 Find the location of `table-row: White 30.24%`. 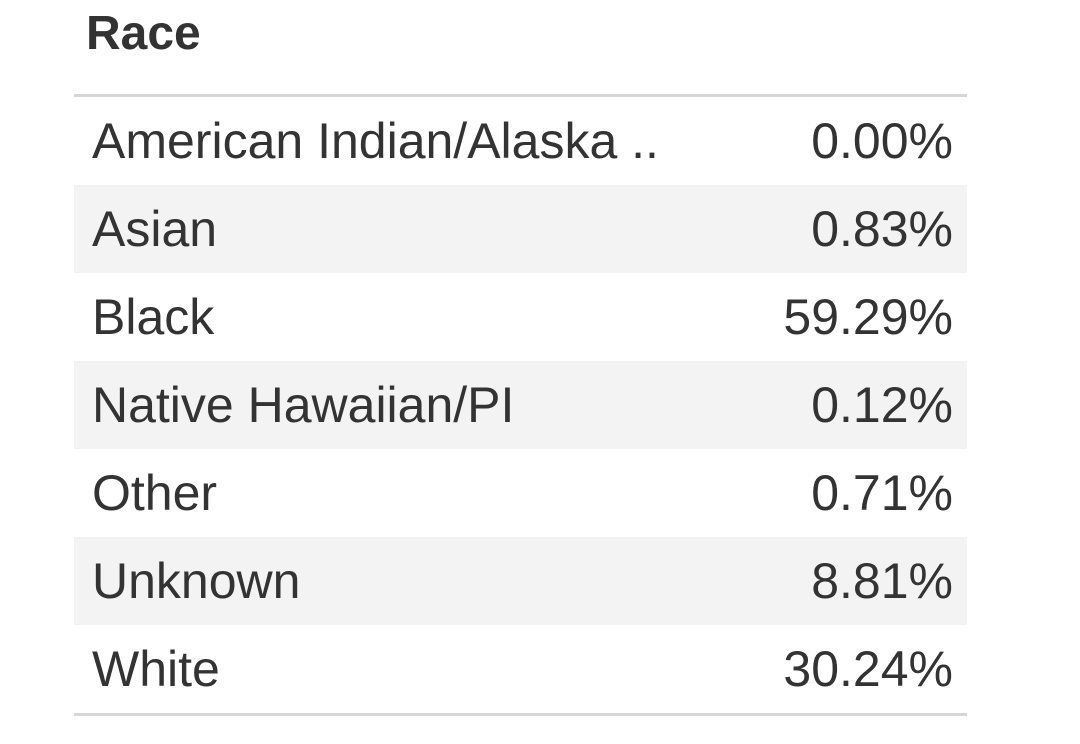

table-row: White 30.24% is located at coordinates (520, 669).